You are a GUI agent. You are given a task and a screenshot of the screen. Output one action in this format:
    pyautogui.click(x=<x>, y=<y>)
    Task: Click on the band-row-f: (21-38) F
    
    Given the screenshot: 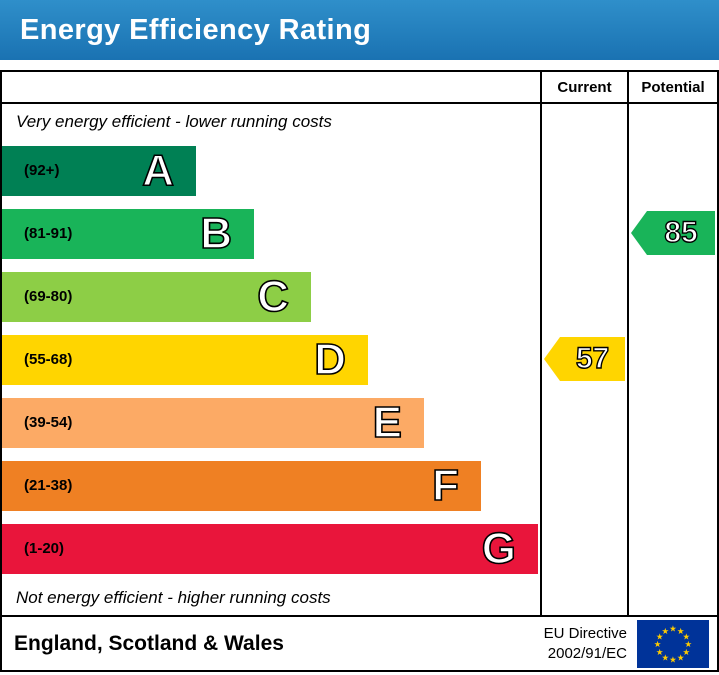 What is the action you would take?
    pyautogui.click(x=359, y=485)
    